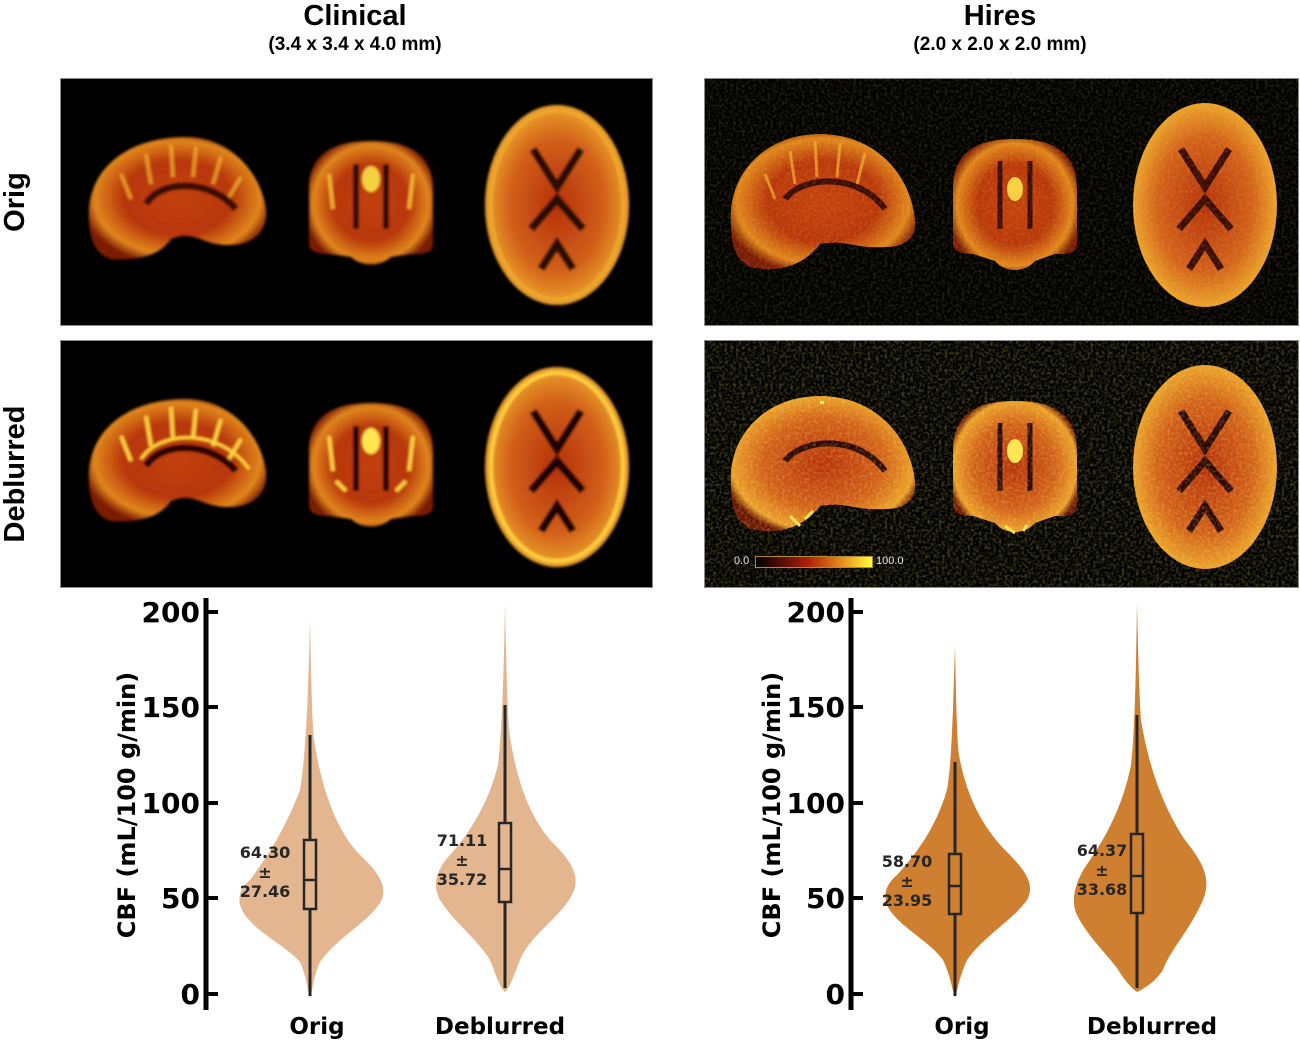  Describe the element at coordinates (265, 852) in the screenshot. I see `mean-value: 64.30` at that location.